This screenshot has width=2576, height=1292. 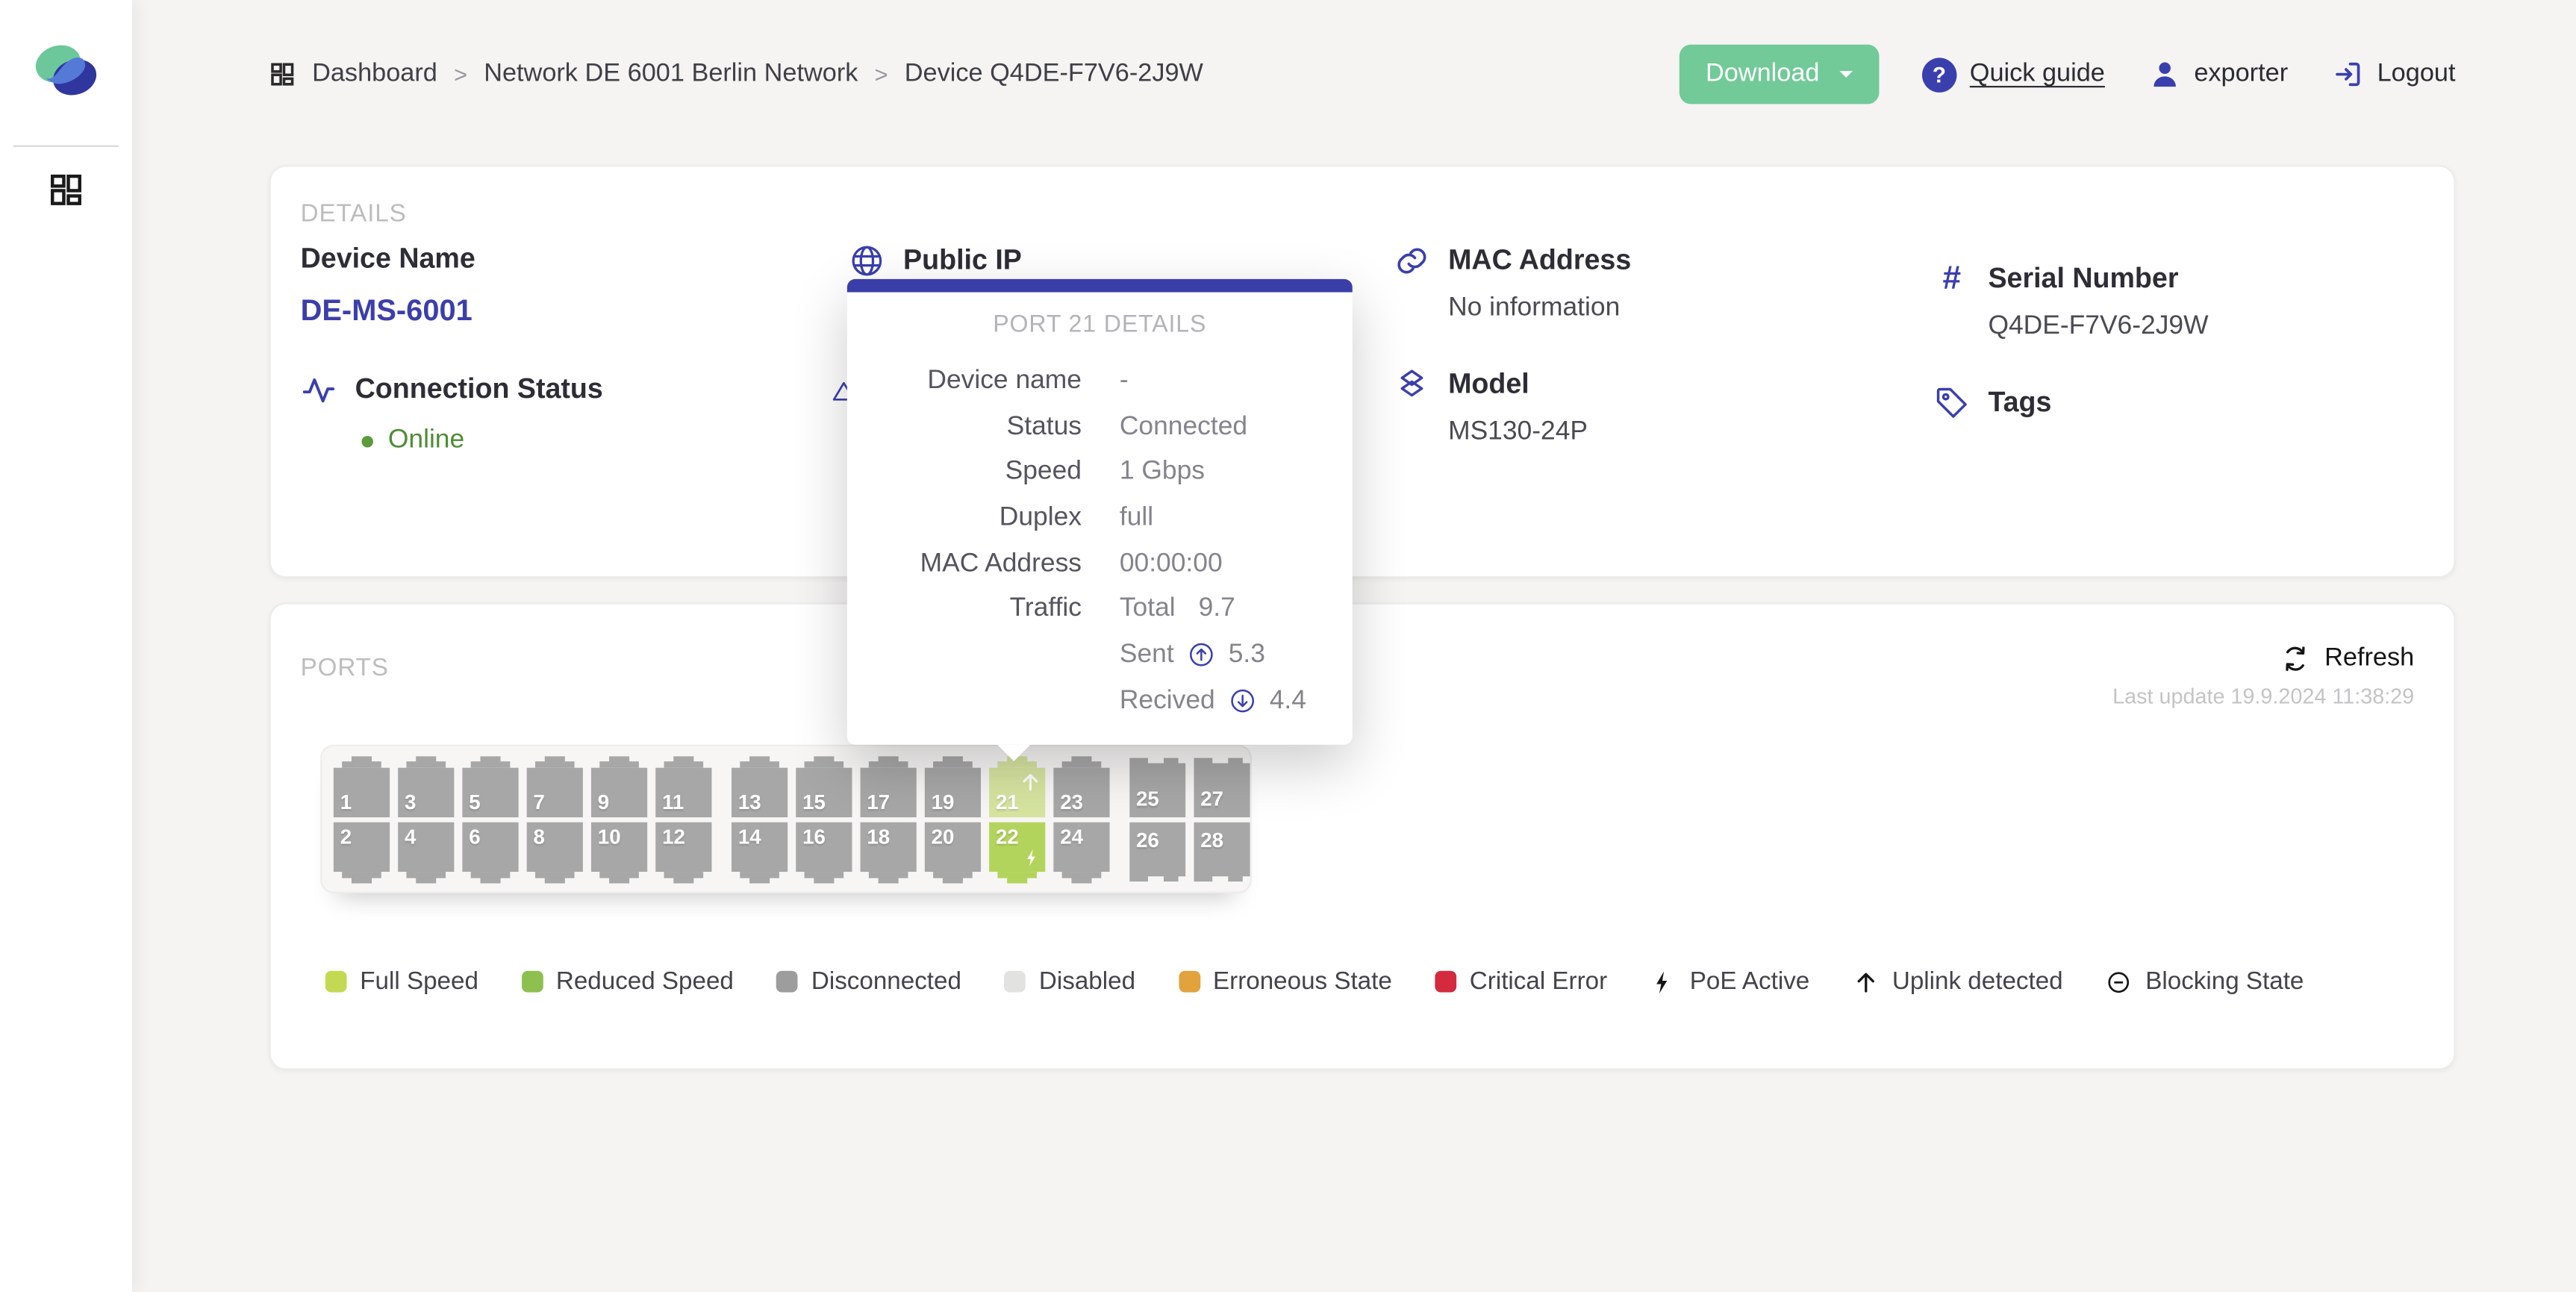 I want to click on port-11: 11, so click(x=683, y=792).